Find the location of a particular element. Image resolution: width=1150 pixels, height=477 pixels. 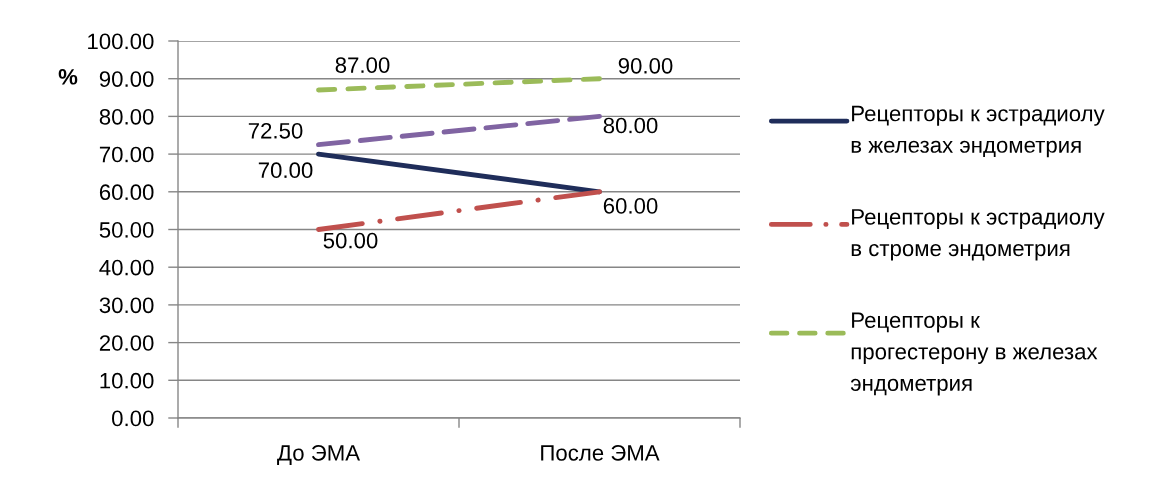

y-tick-label: 60.00 is located at coordinates (126, 192).